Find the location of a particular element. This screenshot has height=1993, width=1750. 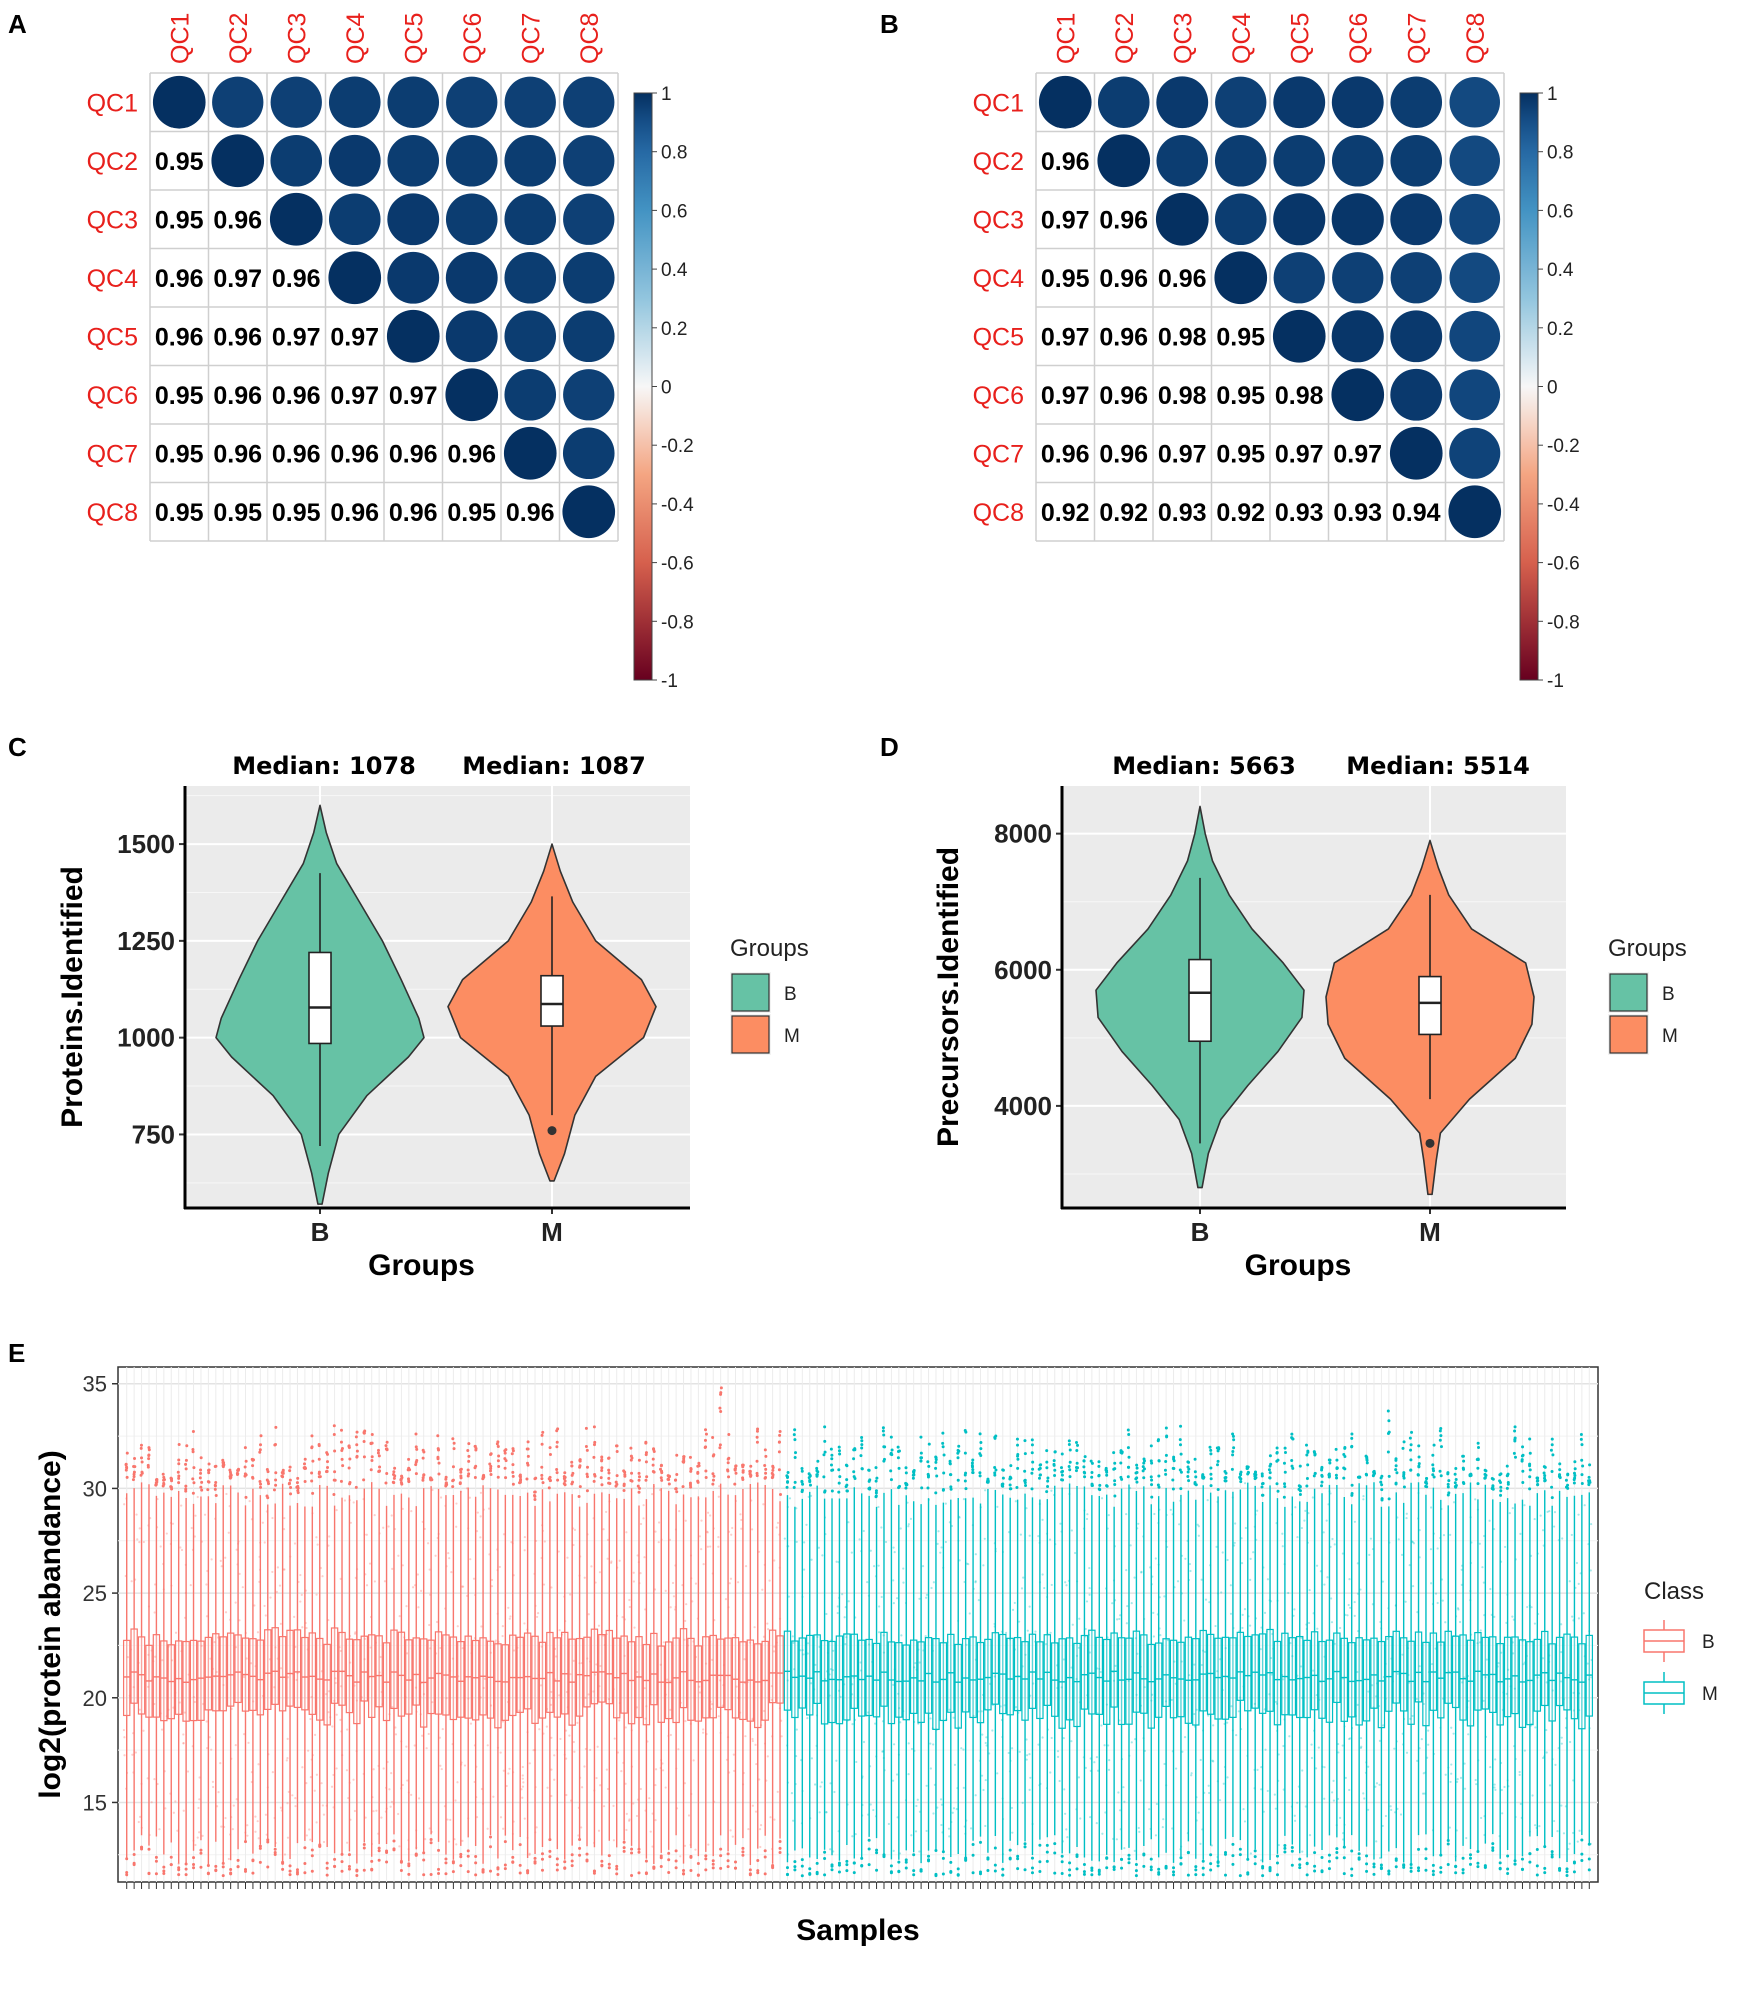

correlation-value: 0.98 is located at coordinates (1182, 396).